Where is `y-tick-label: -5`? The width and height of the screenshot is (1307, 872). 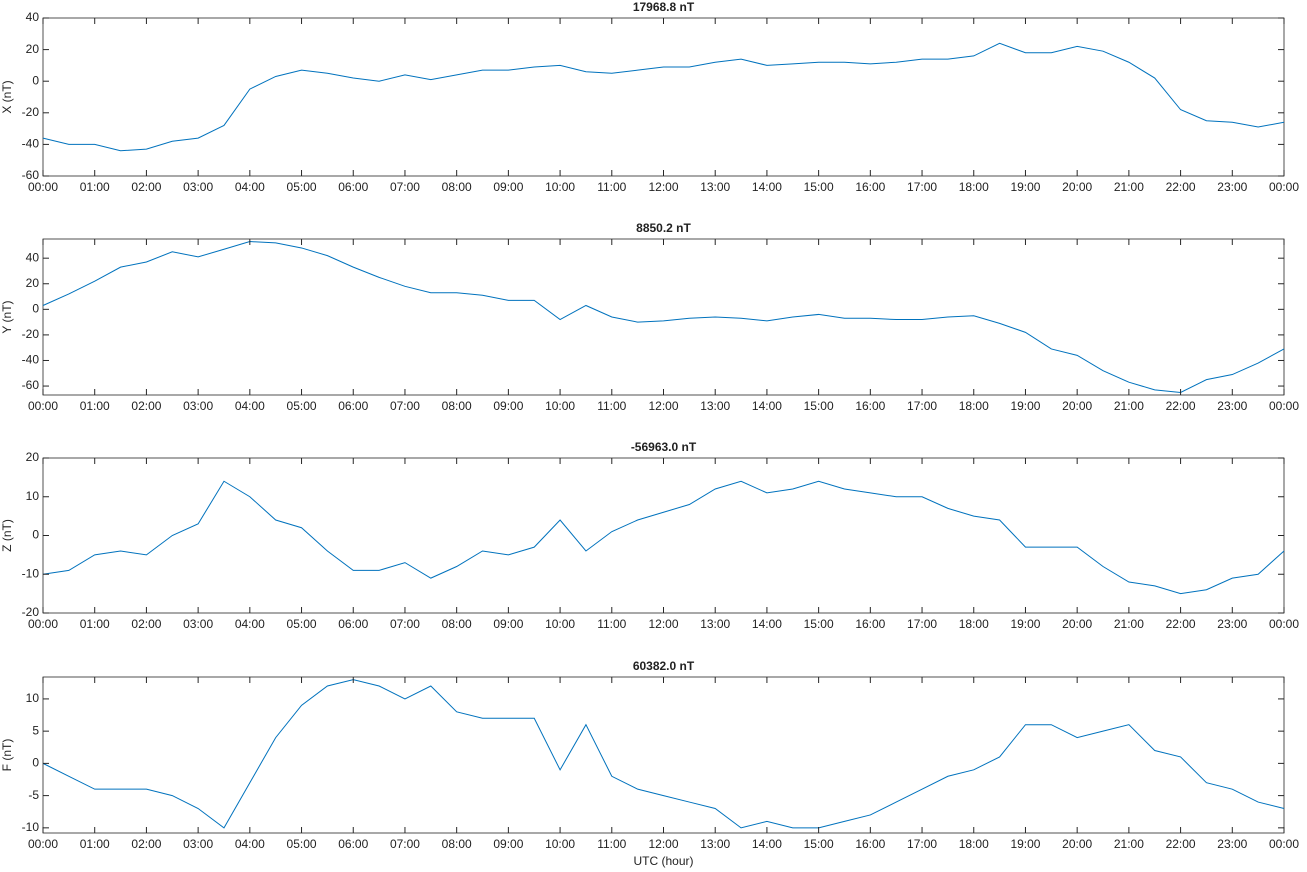 y-tick-label: -5 is located at coordinates (33, 795).